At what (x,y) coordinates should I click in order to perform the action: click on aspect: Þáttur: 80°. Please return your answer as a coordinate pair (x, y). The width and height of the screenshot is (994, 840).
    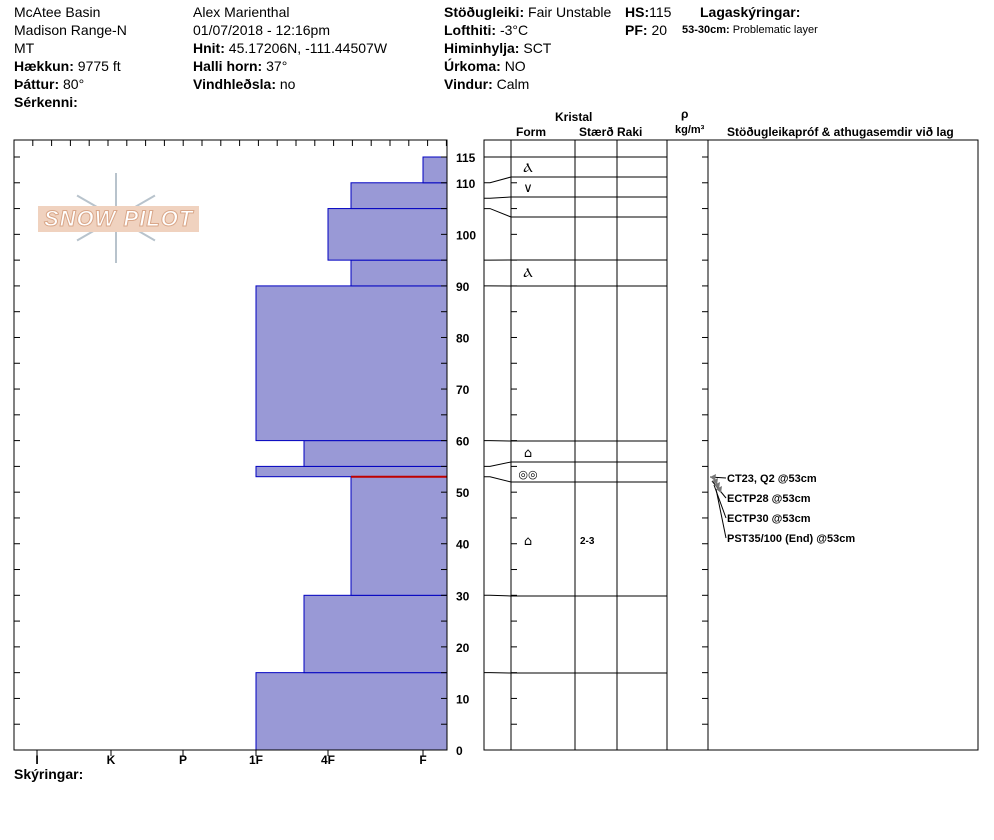
    Looking at the image, I should click on (49, 84).